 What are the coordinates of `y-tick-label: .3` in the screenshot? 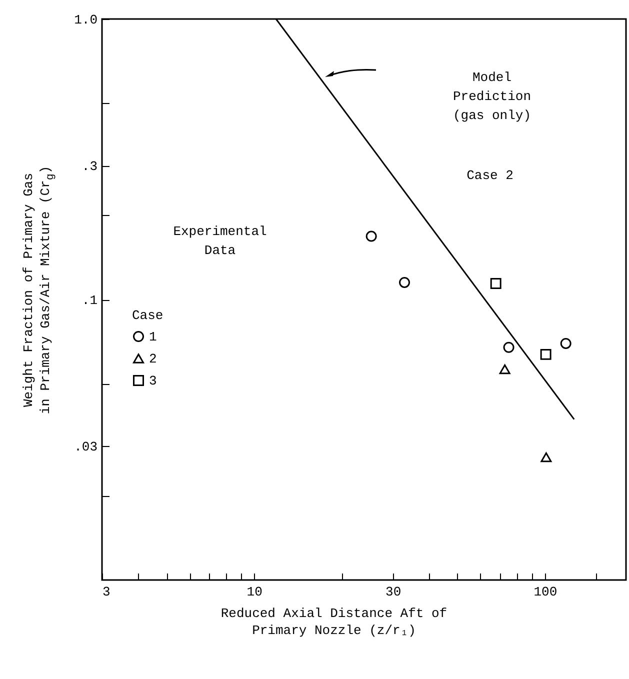 It's located at (90, 166).